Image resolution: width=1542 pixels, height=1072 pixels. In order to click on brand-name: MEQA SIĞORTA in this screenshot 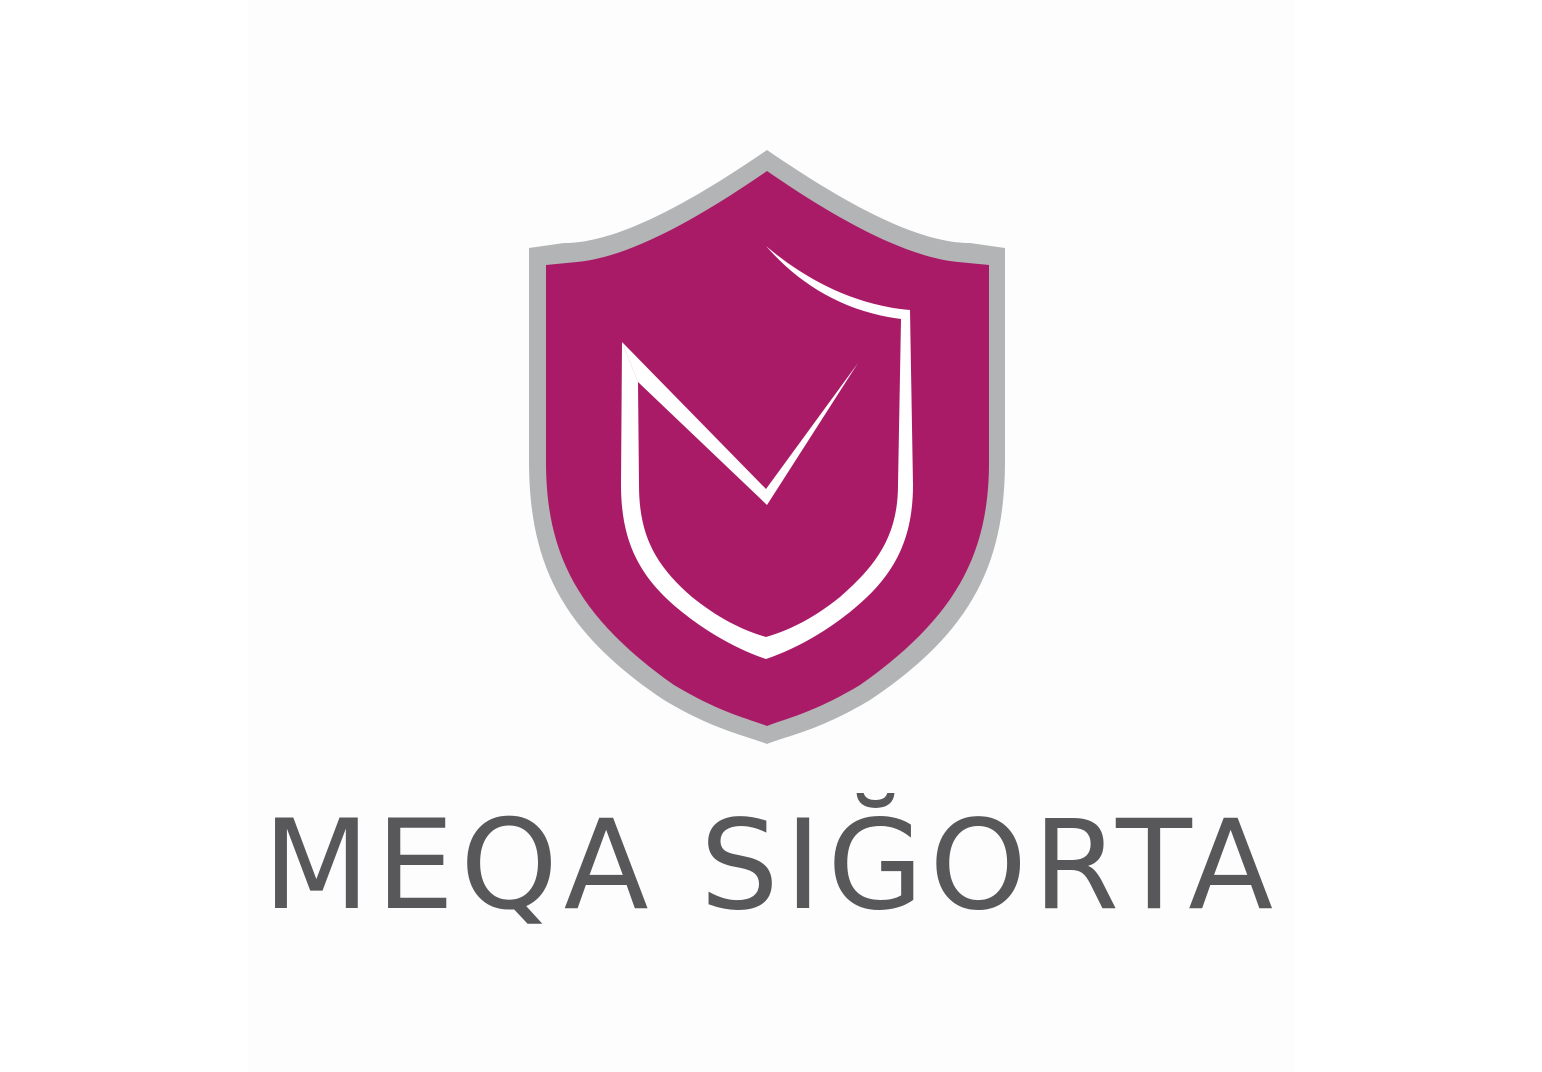, I will do `click(771, 866)`.